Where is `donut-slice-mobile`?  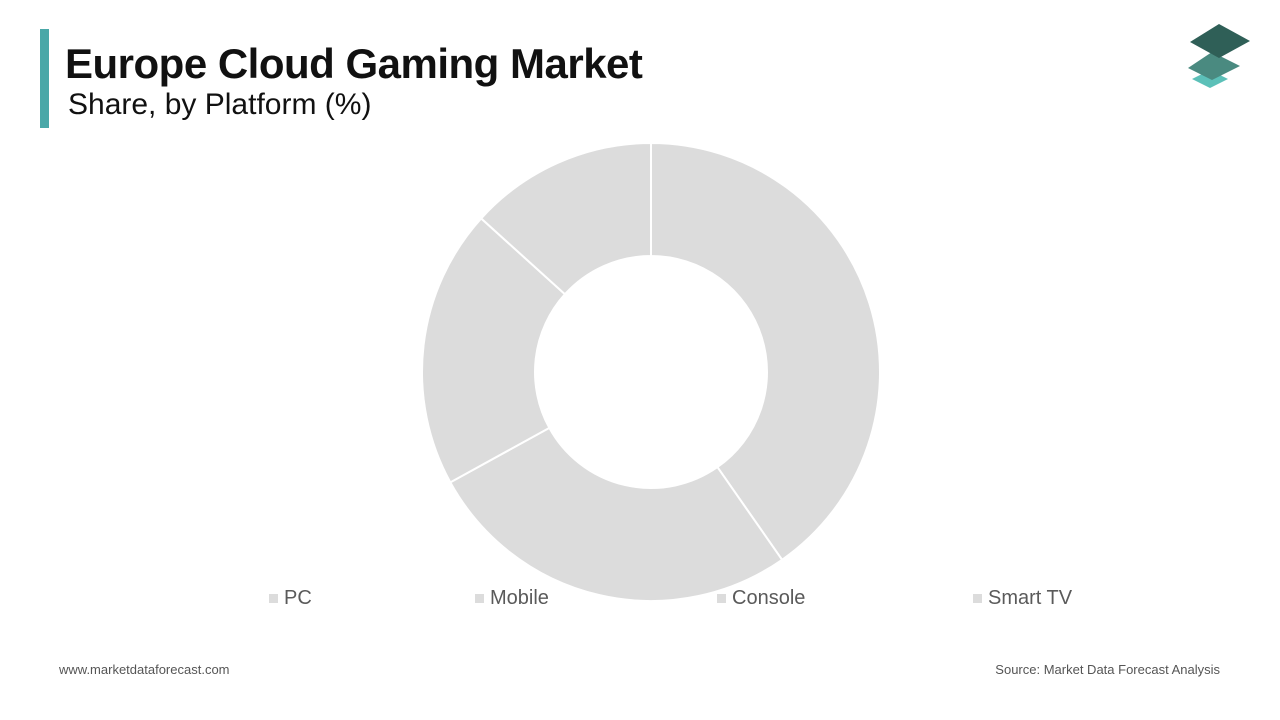 donut-slice-mobile is located at coordinates (616, 514).